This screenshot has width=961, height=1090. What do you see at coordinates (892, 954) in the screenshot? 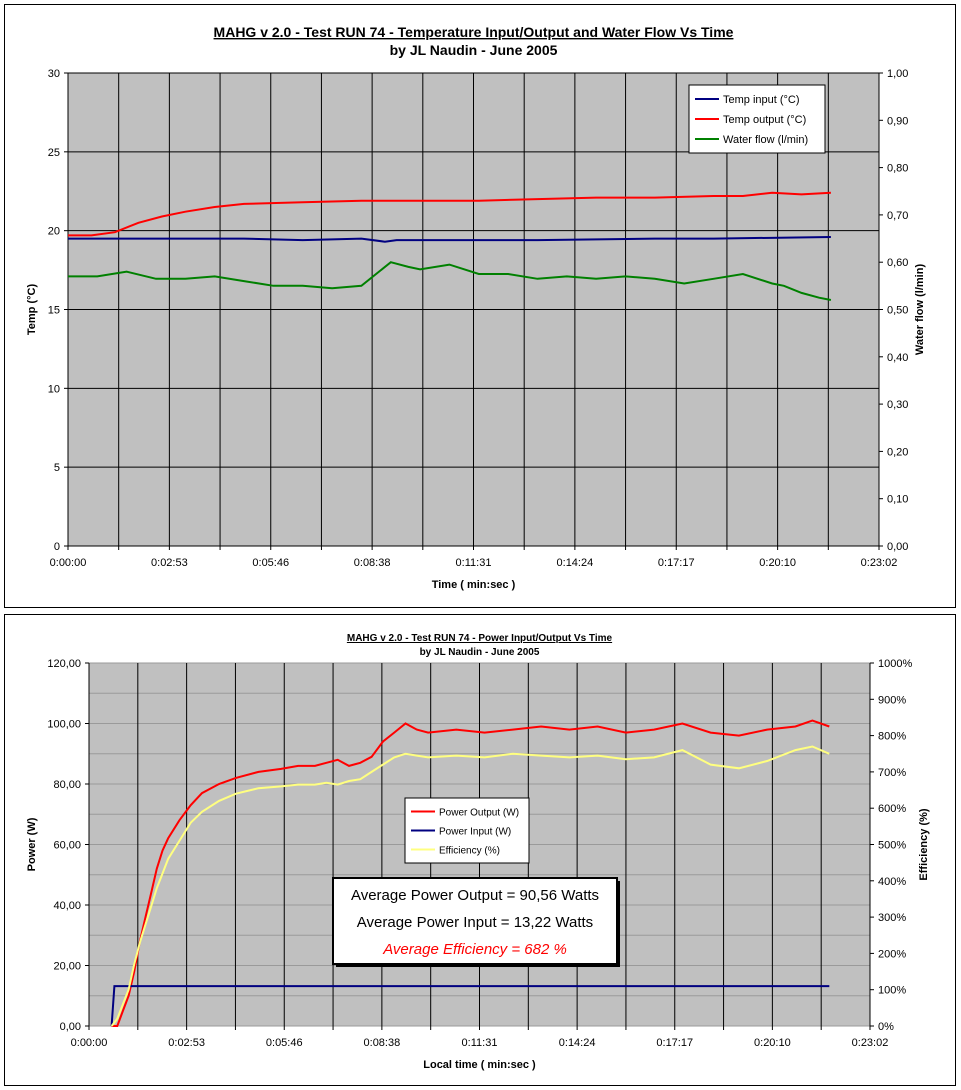
I see `y2-tick-label: 200%` at bounding box center [892, 954].